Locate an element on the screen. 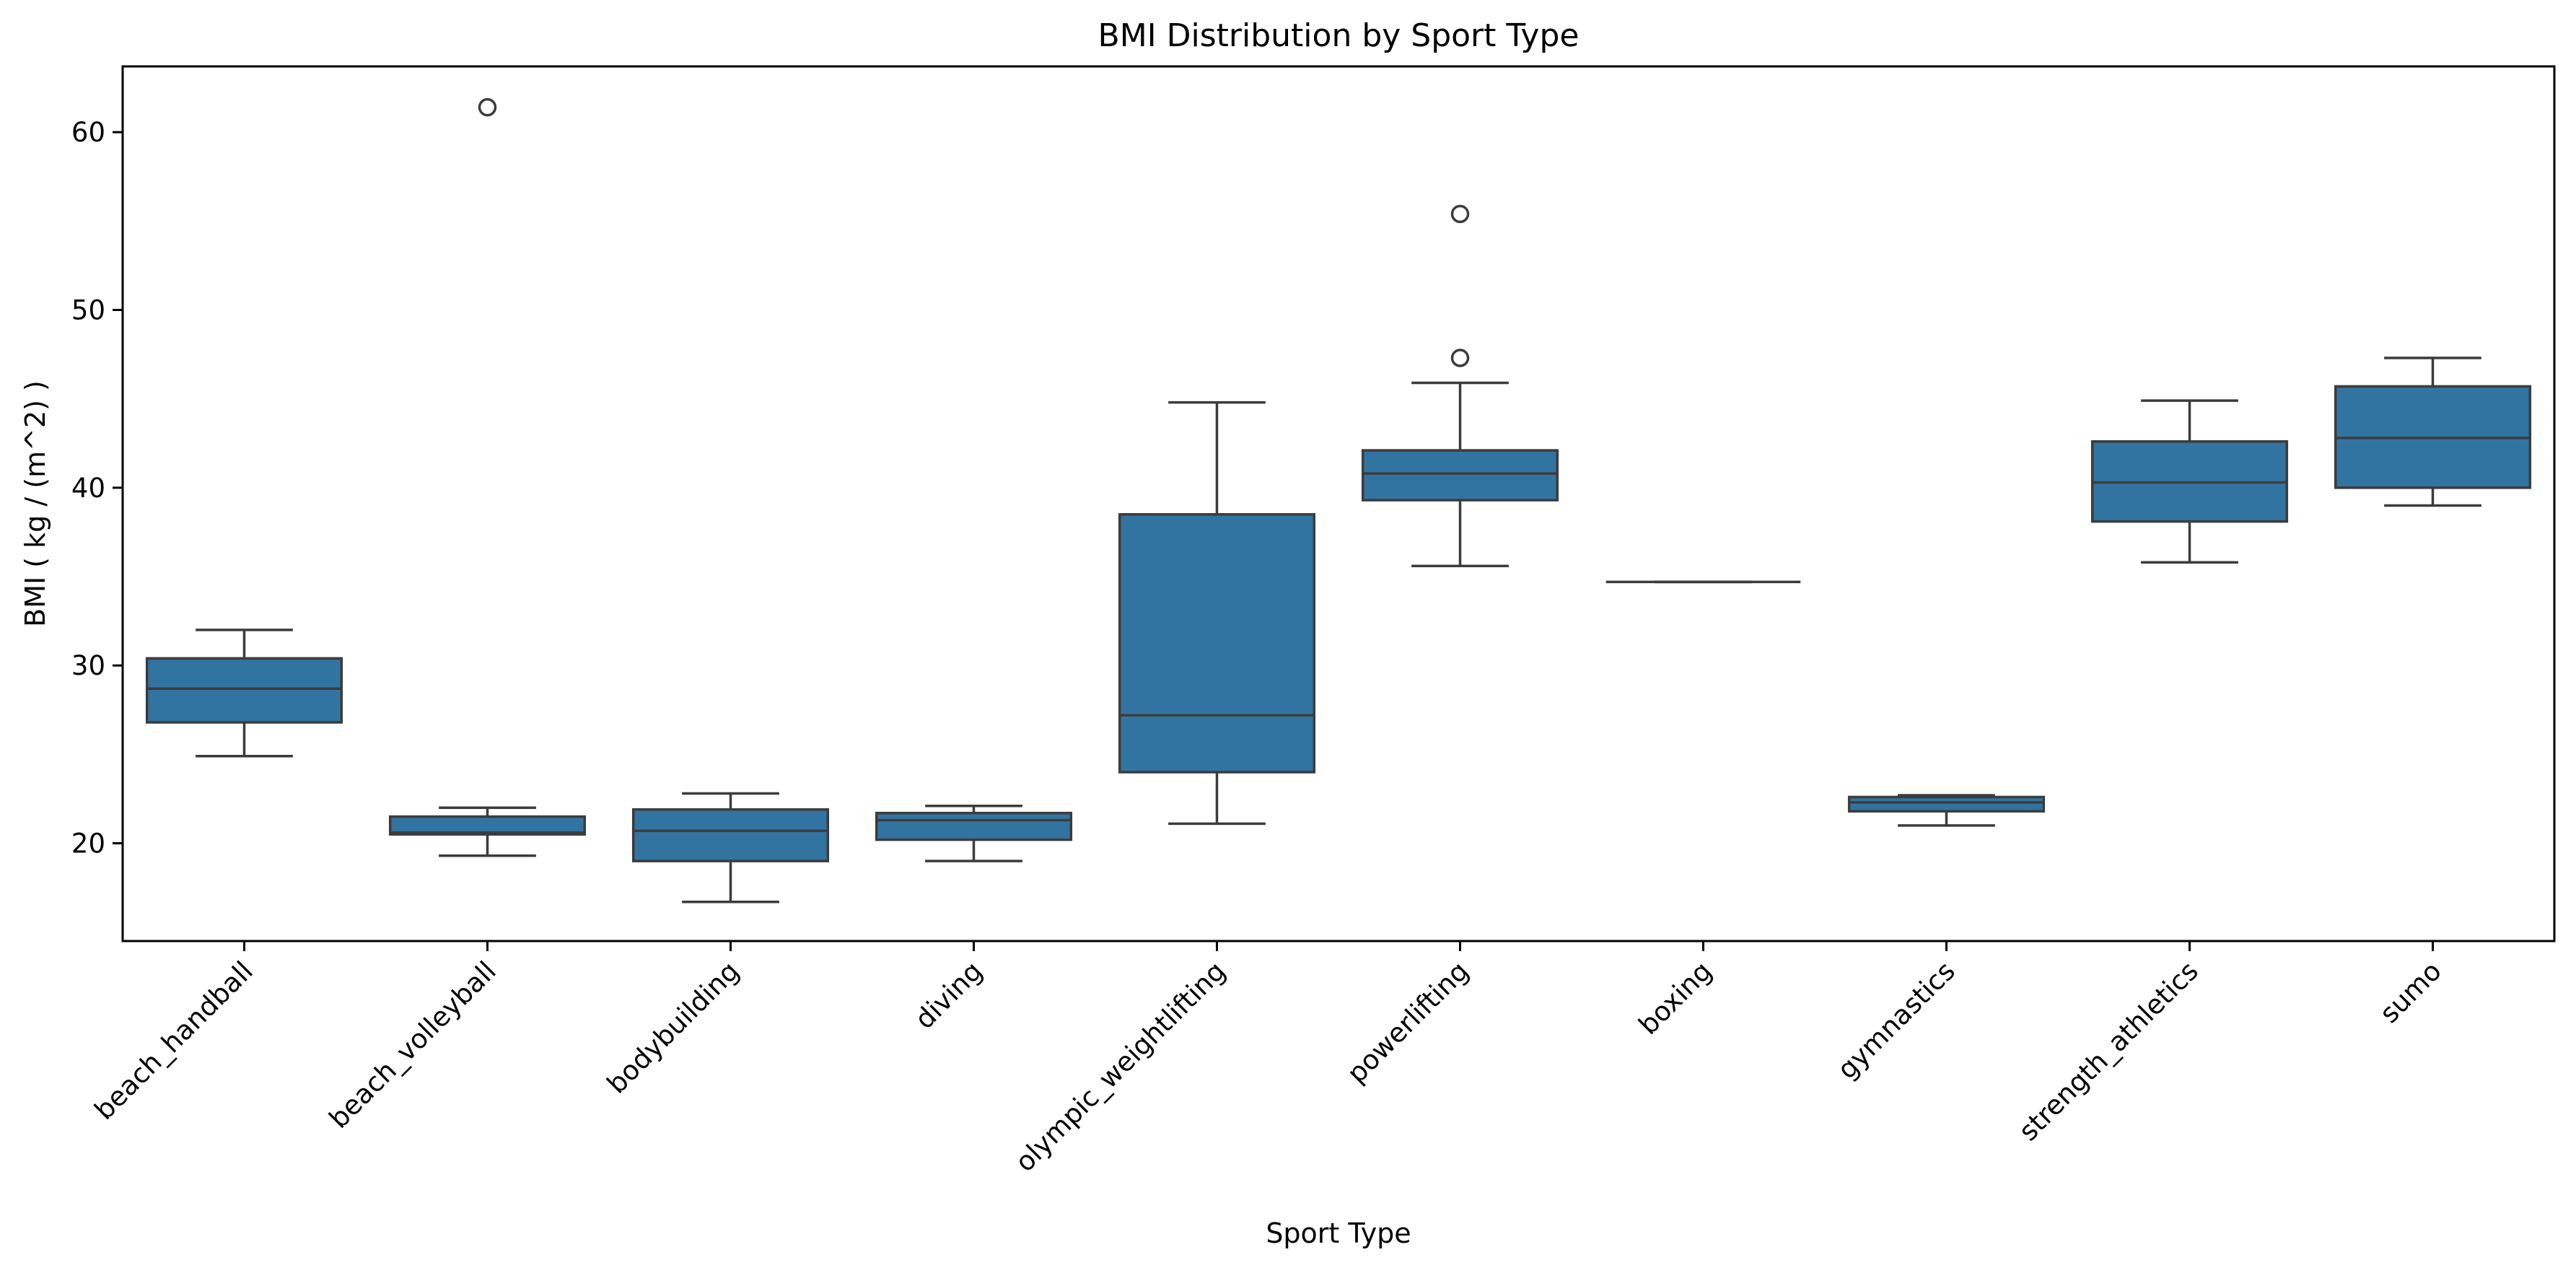 The image size is (2576, 1273). y-tick-label: 20 is located at coordinates (88, 843).